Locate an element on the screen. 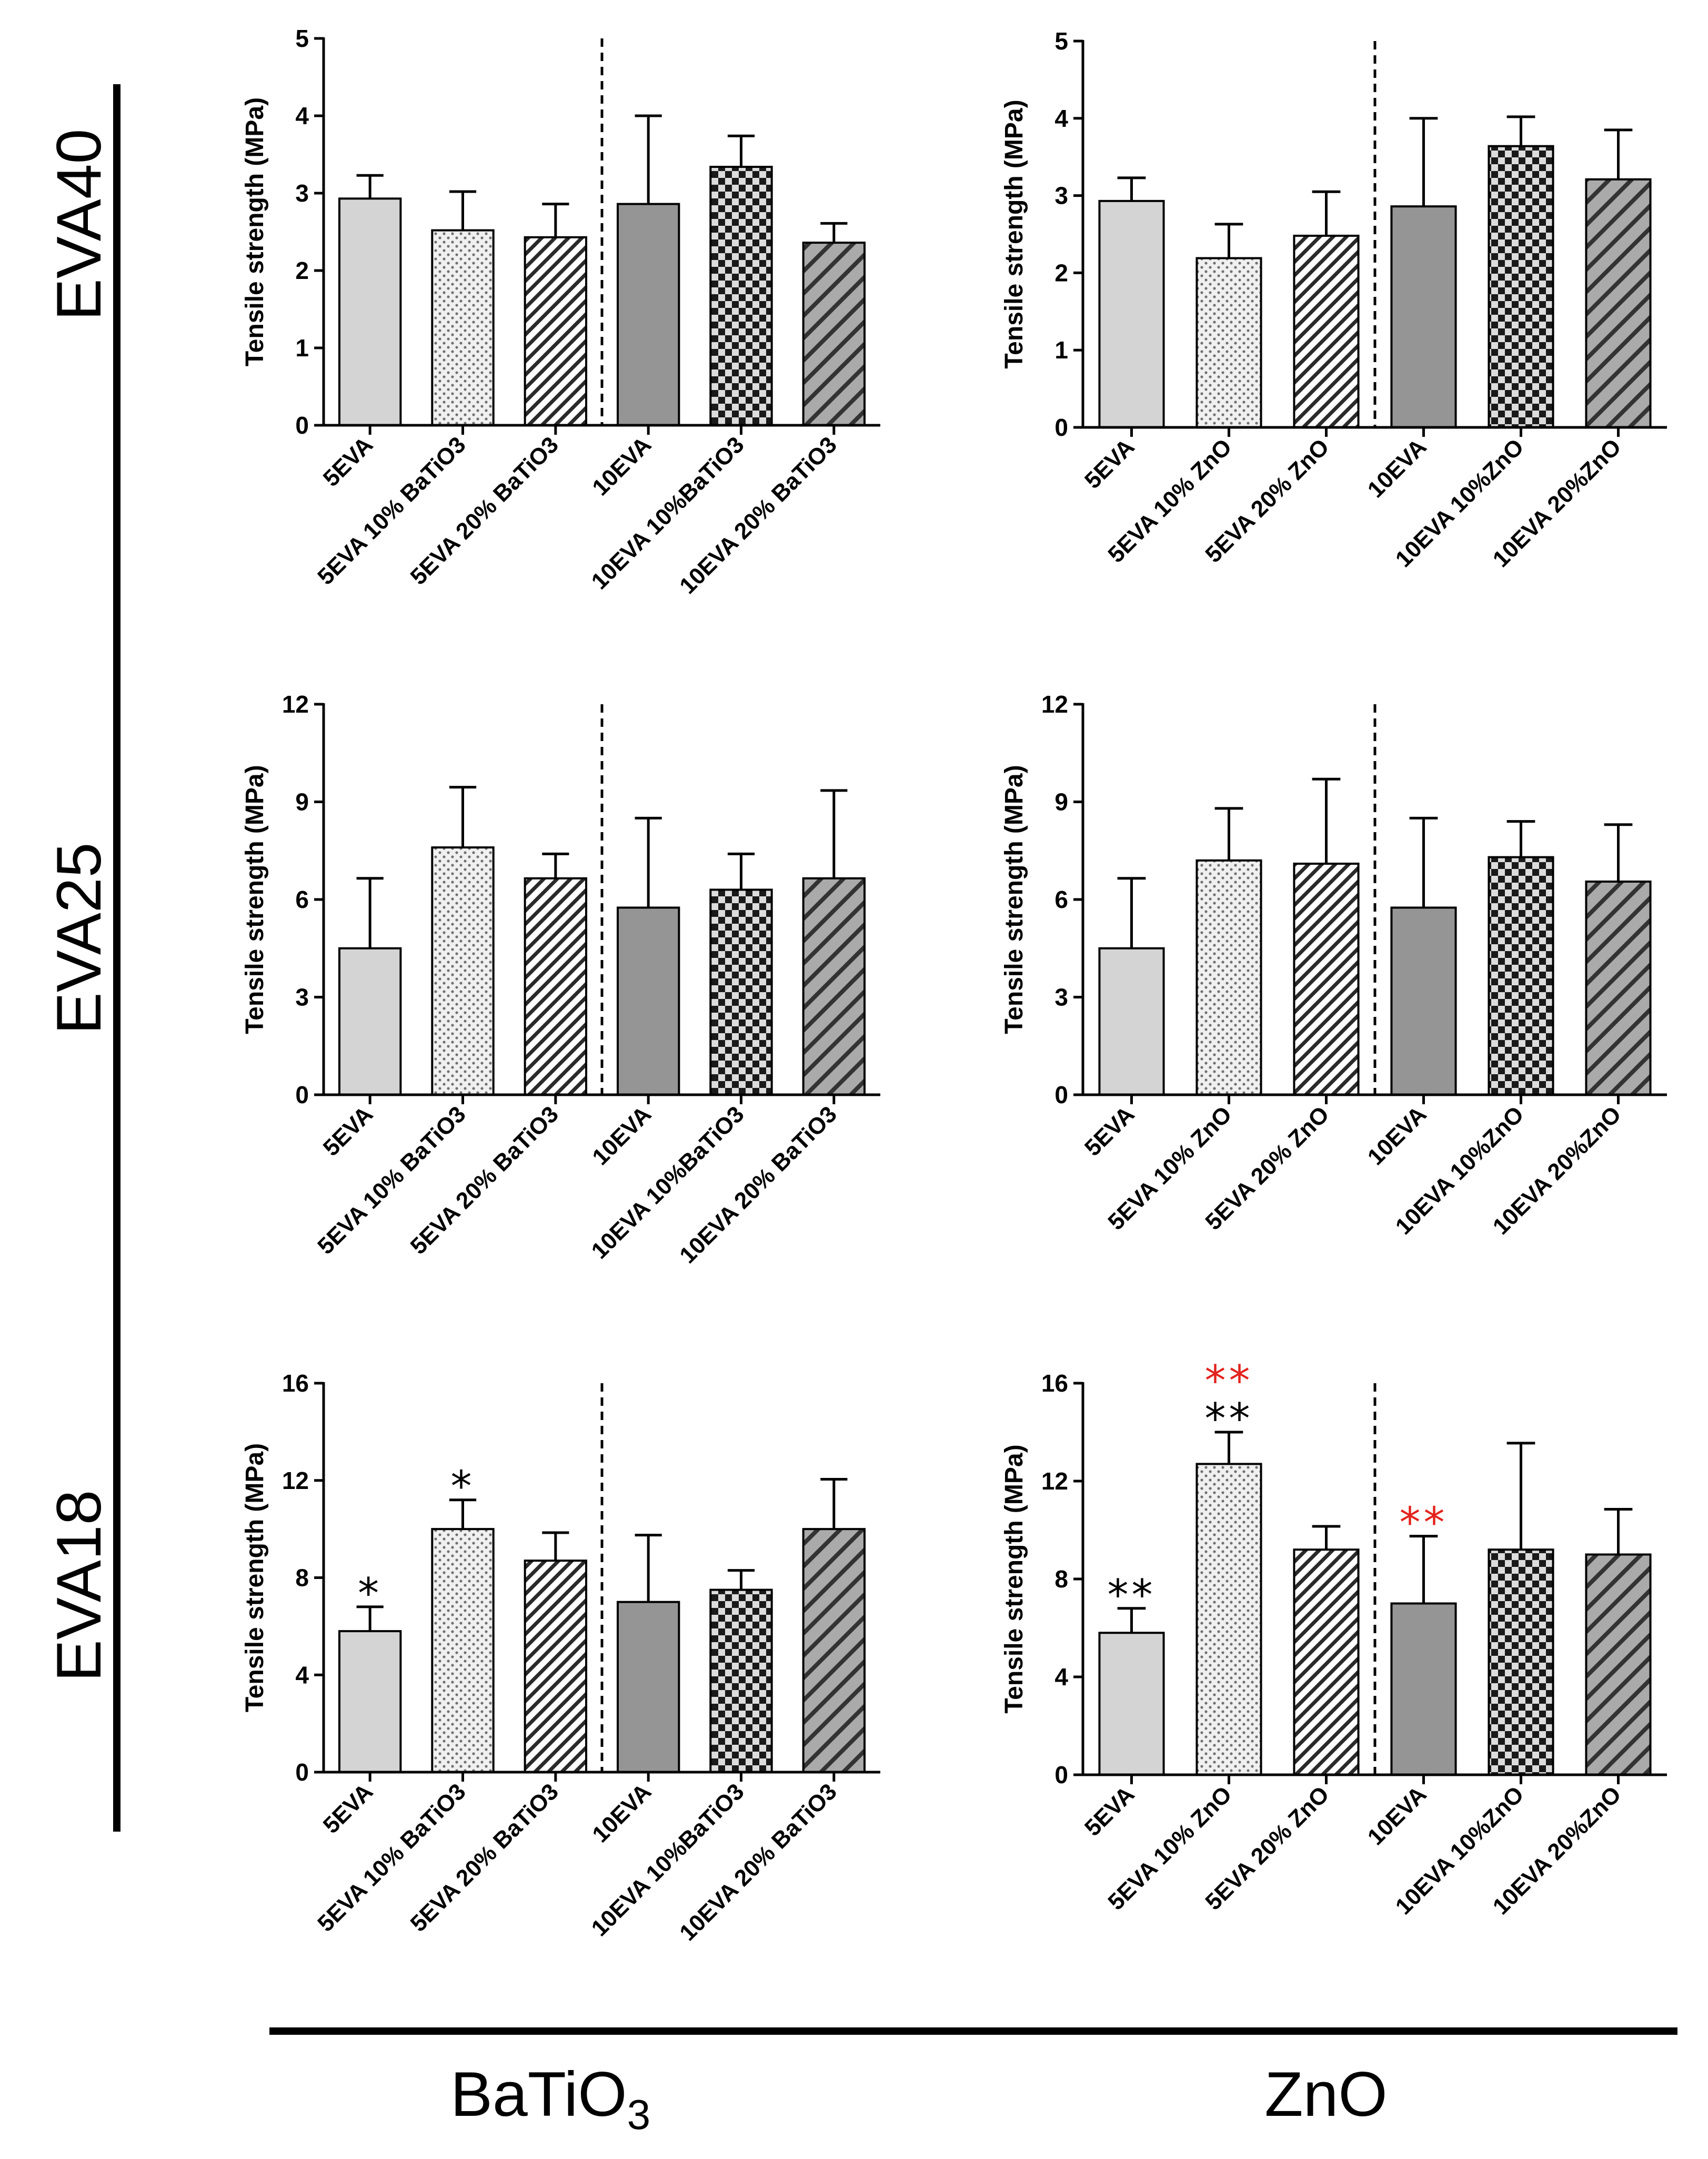 This screenshot has height=2159, width=1708. column-divider-line is located at coordinates (973, 2031).